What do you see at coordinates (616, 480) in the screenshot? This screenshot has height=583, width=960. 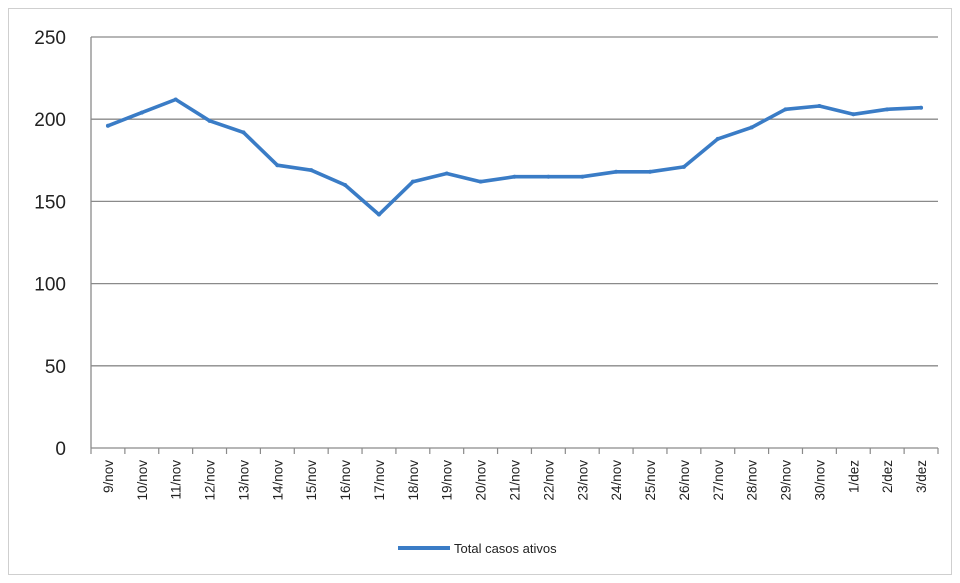 I see `x-tick-label: 24/nov` at bounding box center [616, 480].